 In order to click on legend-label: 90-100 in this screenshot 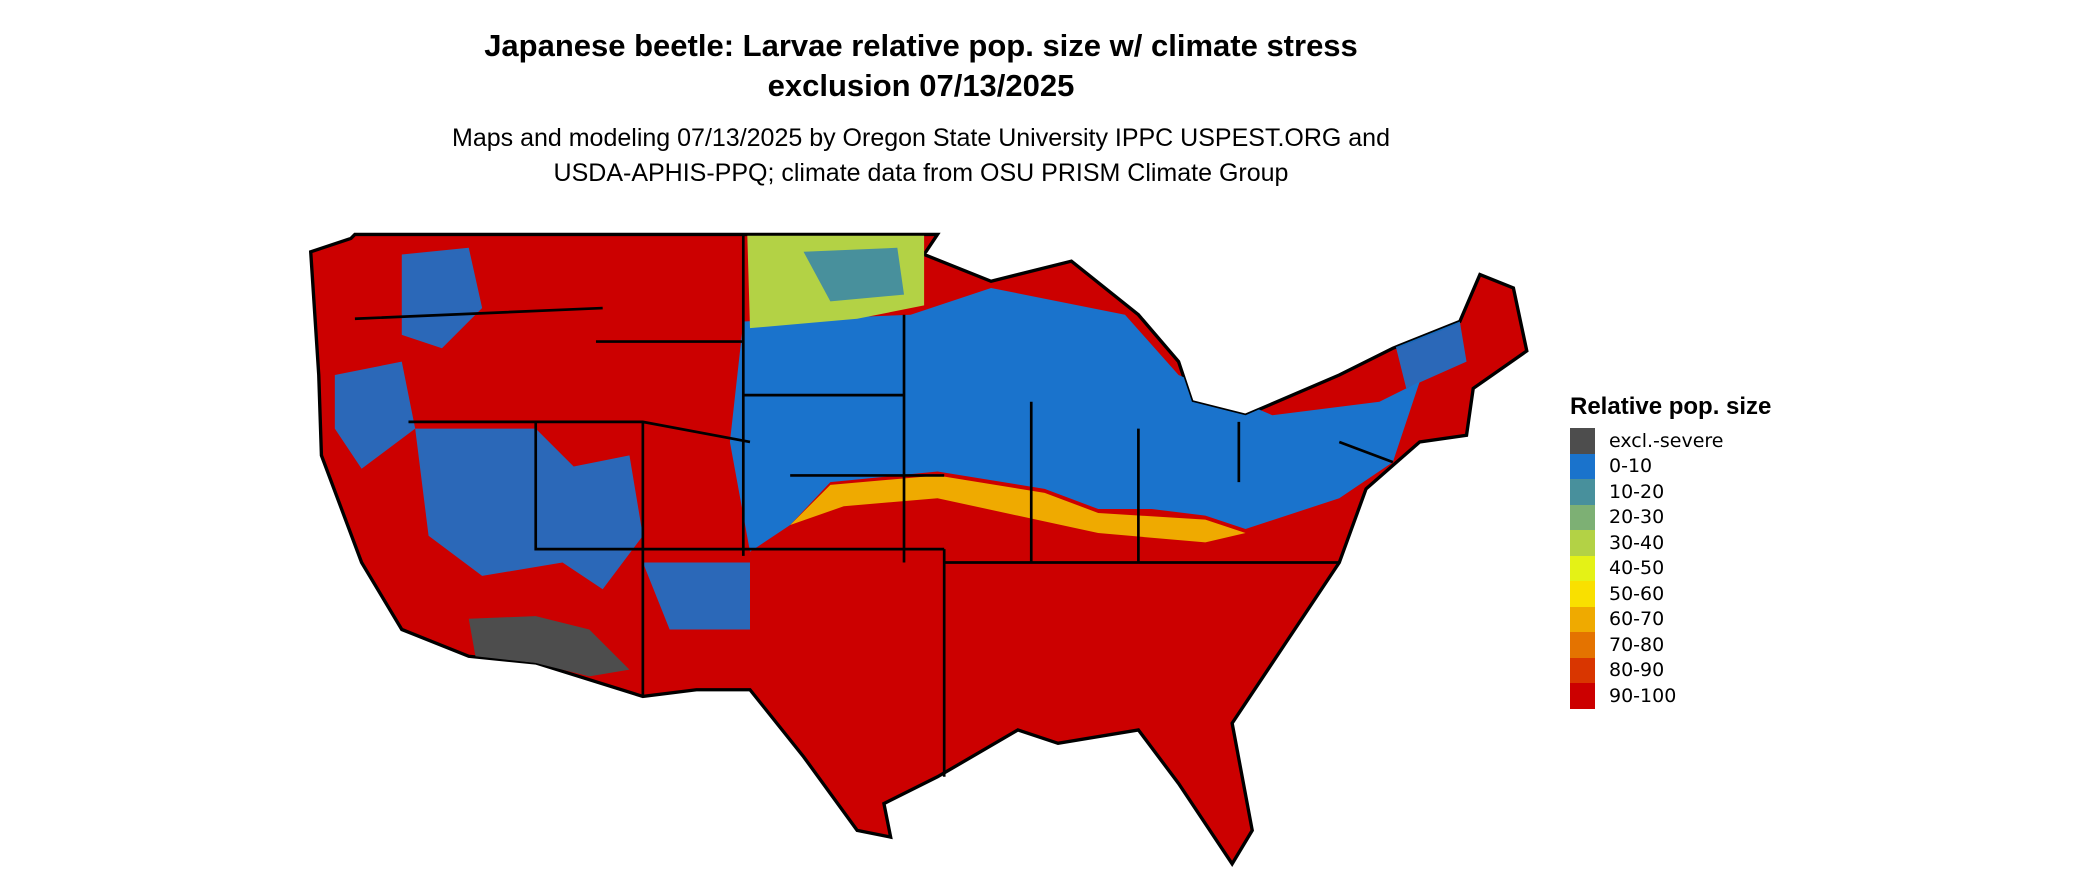, I will do `click(1643, 695)`.